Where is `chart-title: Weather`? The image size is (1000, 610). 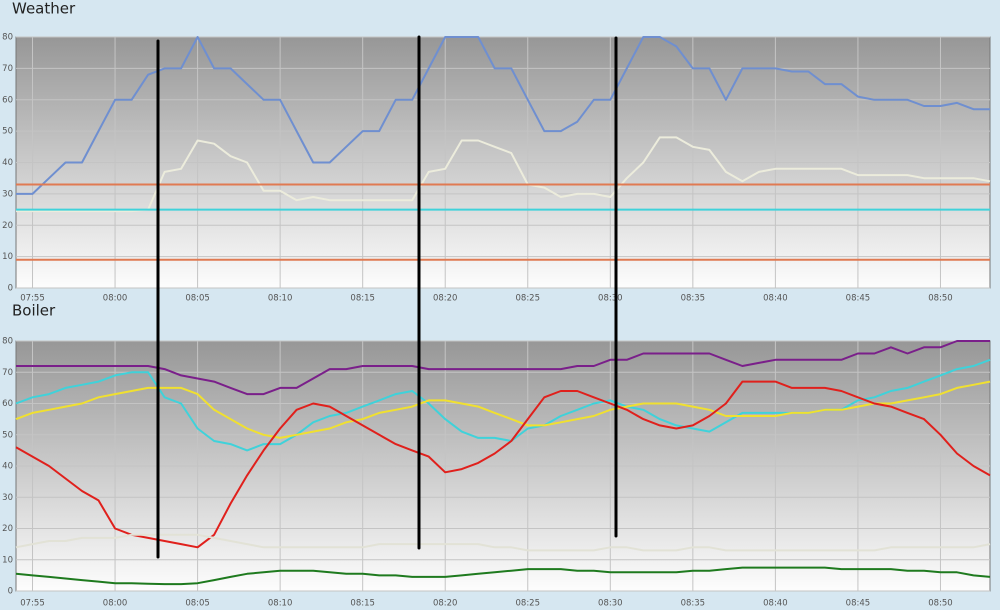
chart-title: Weather is located at coordinates (44, 9).